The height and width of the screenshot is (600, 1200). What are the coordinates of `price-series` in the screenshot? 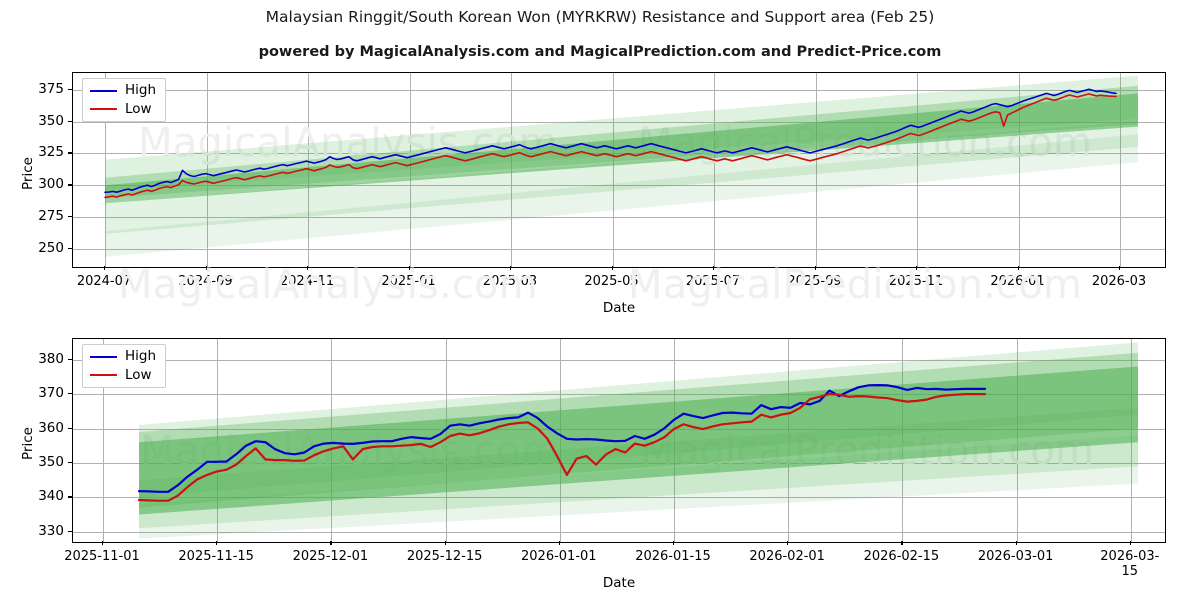 It's located at (562, 442).